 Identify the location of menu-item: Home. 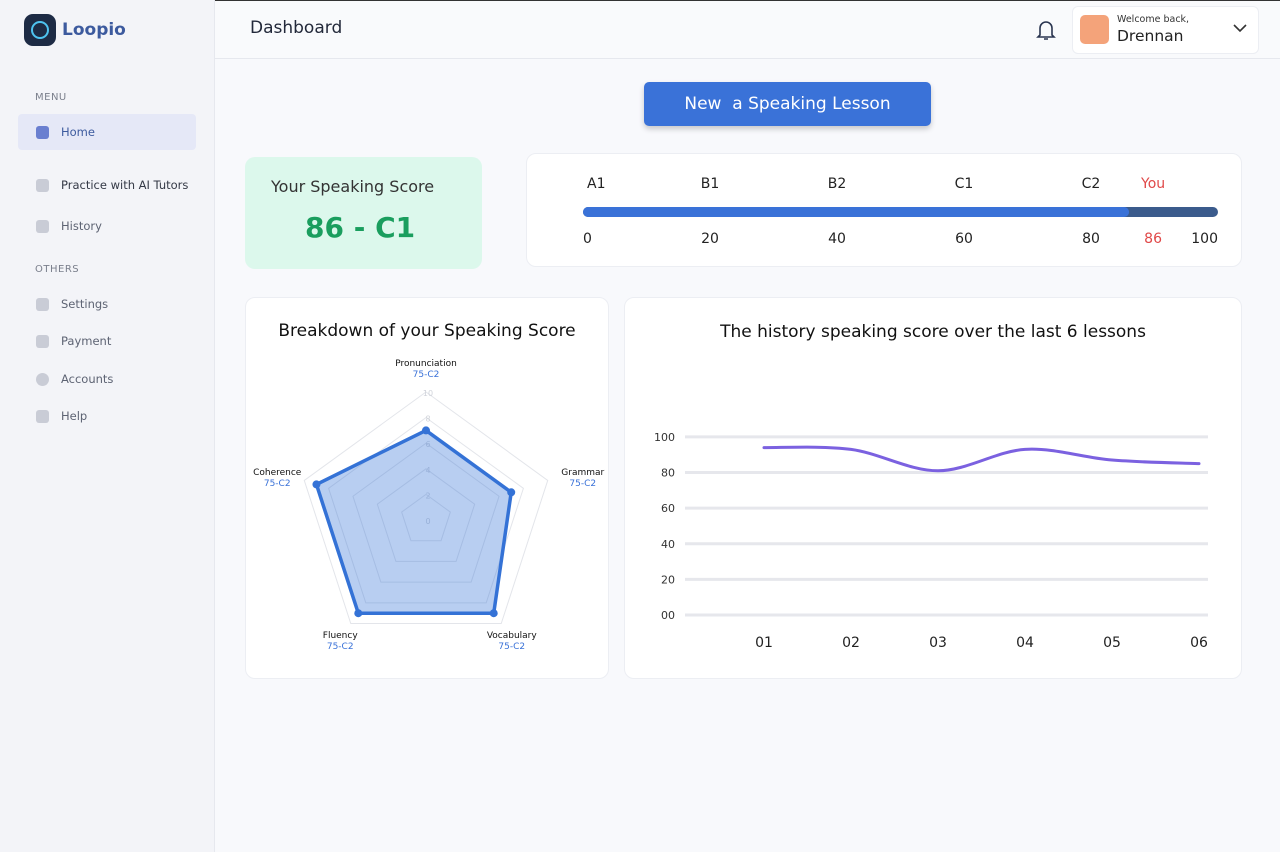
(107, 132).